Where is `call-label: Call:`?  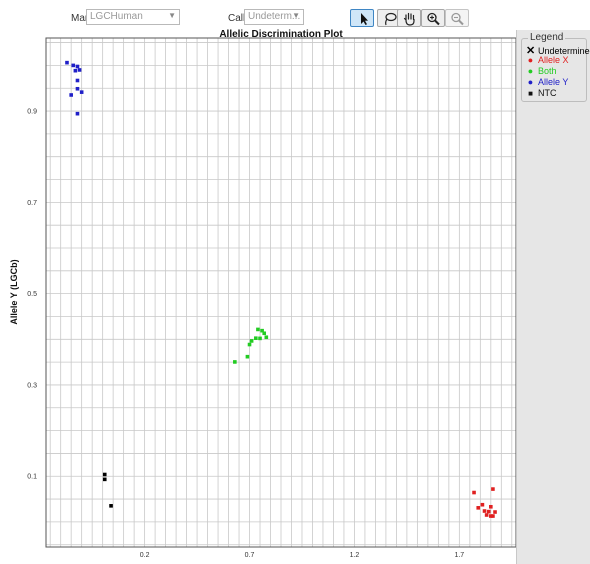 call-label: Call: is located at coordinates (238, 18).